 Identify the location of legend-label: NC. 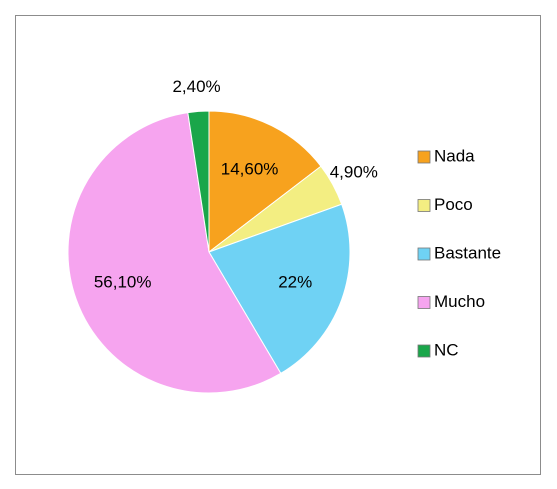
(446, 349).